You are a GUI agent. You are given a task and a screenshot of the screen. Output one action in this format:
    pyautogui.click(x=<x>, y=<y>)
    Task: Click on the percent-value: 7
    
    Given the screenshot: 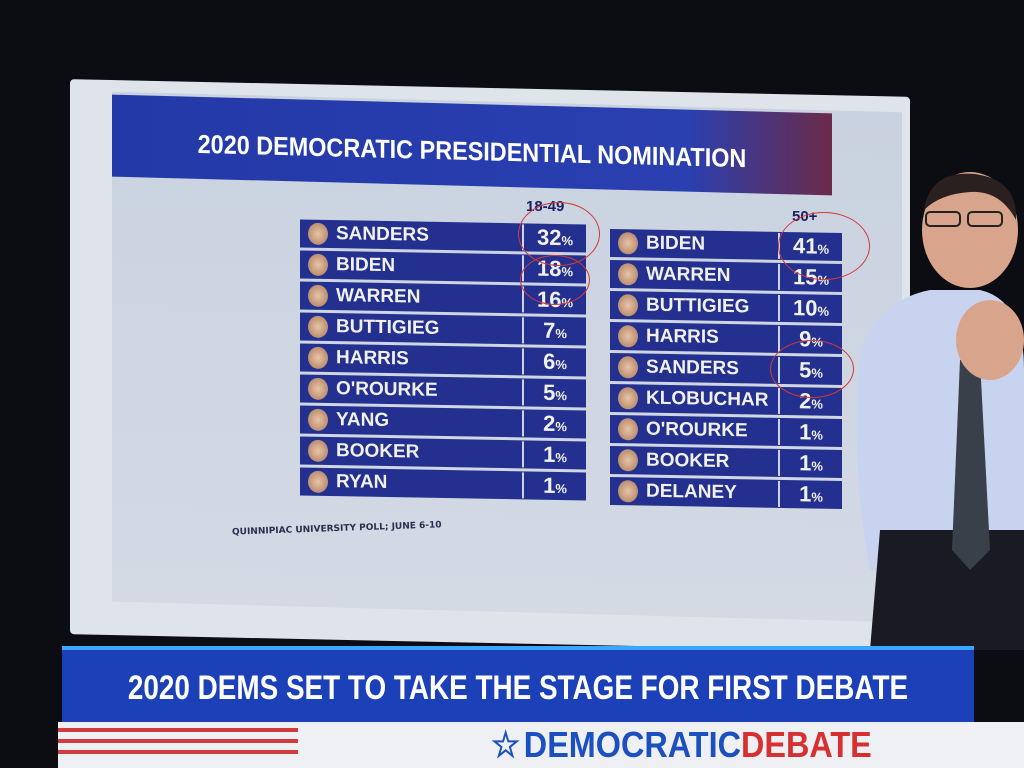 What is the action you would take?
    pyautogui.click(x=549, y=330)
    